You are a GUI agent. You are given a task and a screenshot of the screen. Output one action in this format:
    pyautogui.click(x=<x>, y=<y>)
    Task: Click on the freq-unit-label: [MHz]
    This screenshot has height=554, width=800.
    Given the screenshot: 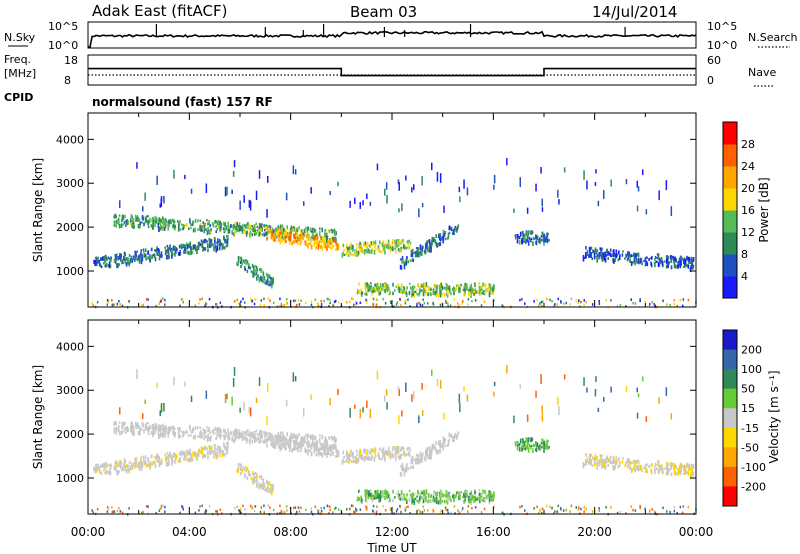 What is the action you would take?
    pyautogui.click(x=20, y=73)
    